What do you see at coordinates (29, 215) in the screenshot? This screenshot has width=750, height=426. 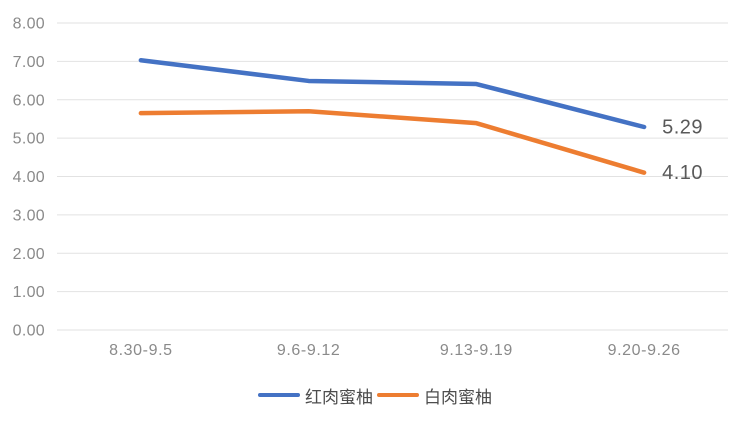 I see `y-tick-label: 3.00` at bounding box center [29, 215].